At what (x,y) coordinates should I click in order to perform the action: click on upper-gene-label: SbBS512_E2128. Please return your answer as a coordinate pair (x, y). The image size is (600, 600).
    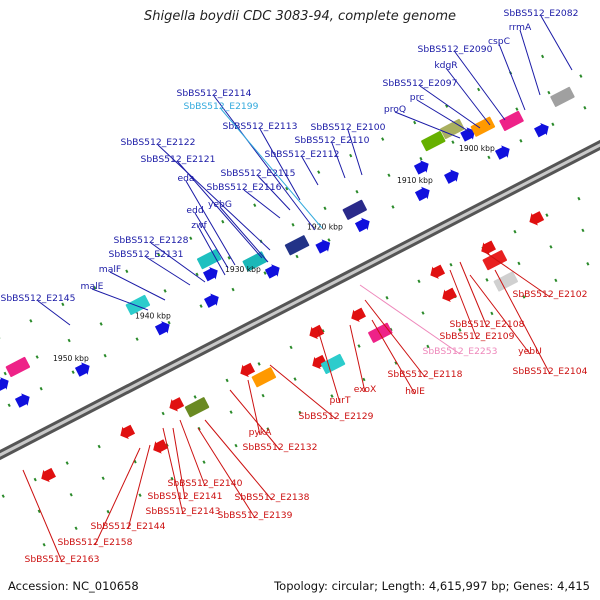
    Looking at the image, I should click on (151, 240).